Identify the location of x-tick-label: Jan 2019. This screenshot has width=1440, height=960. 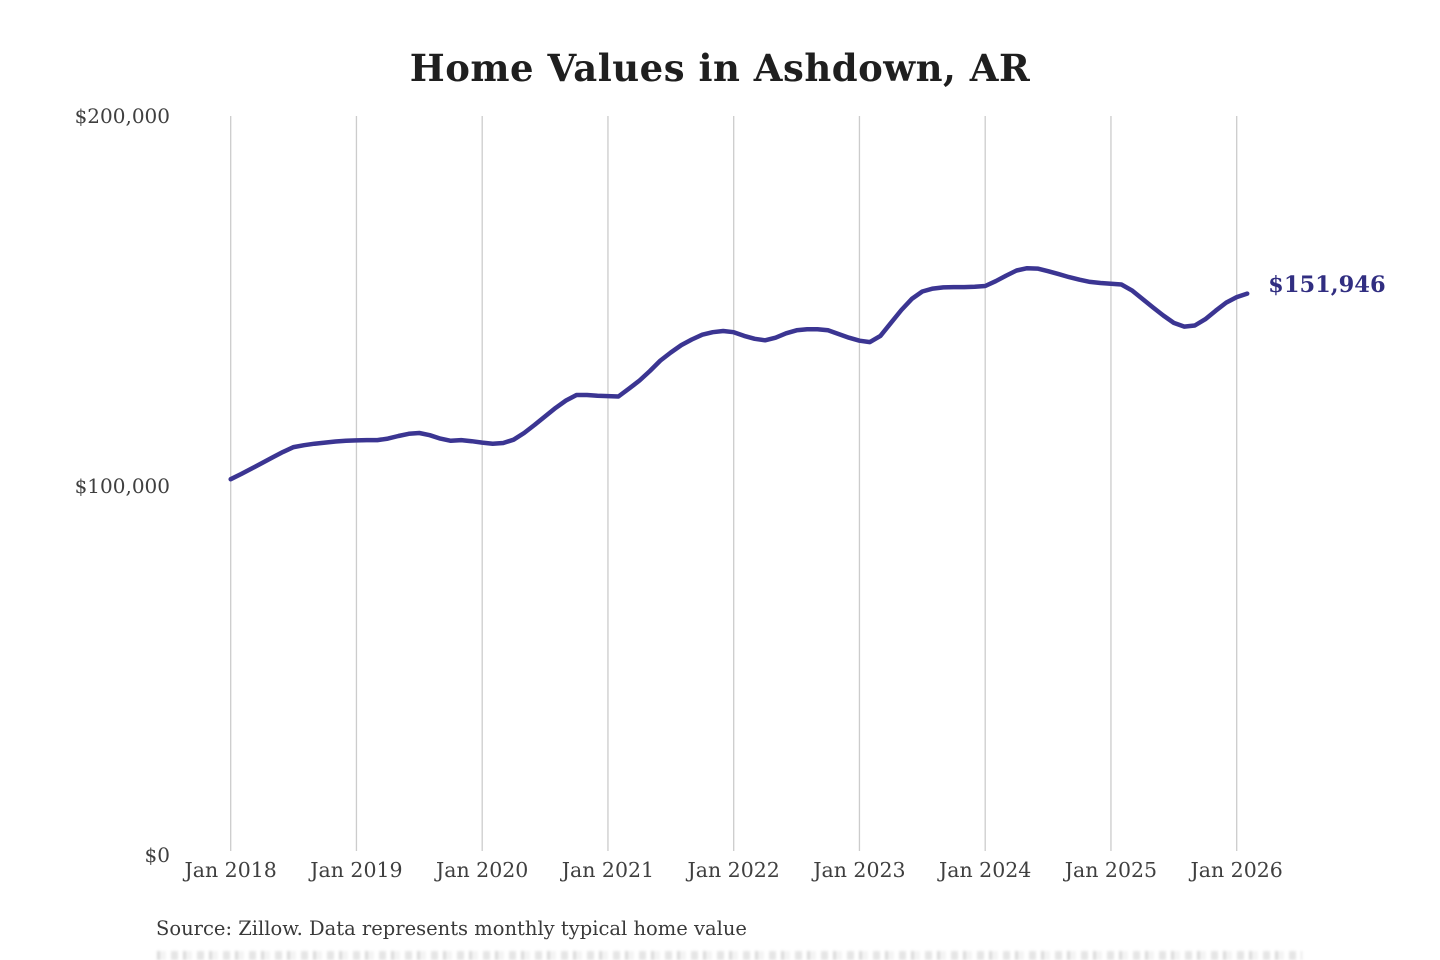
(356, 870).